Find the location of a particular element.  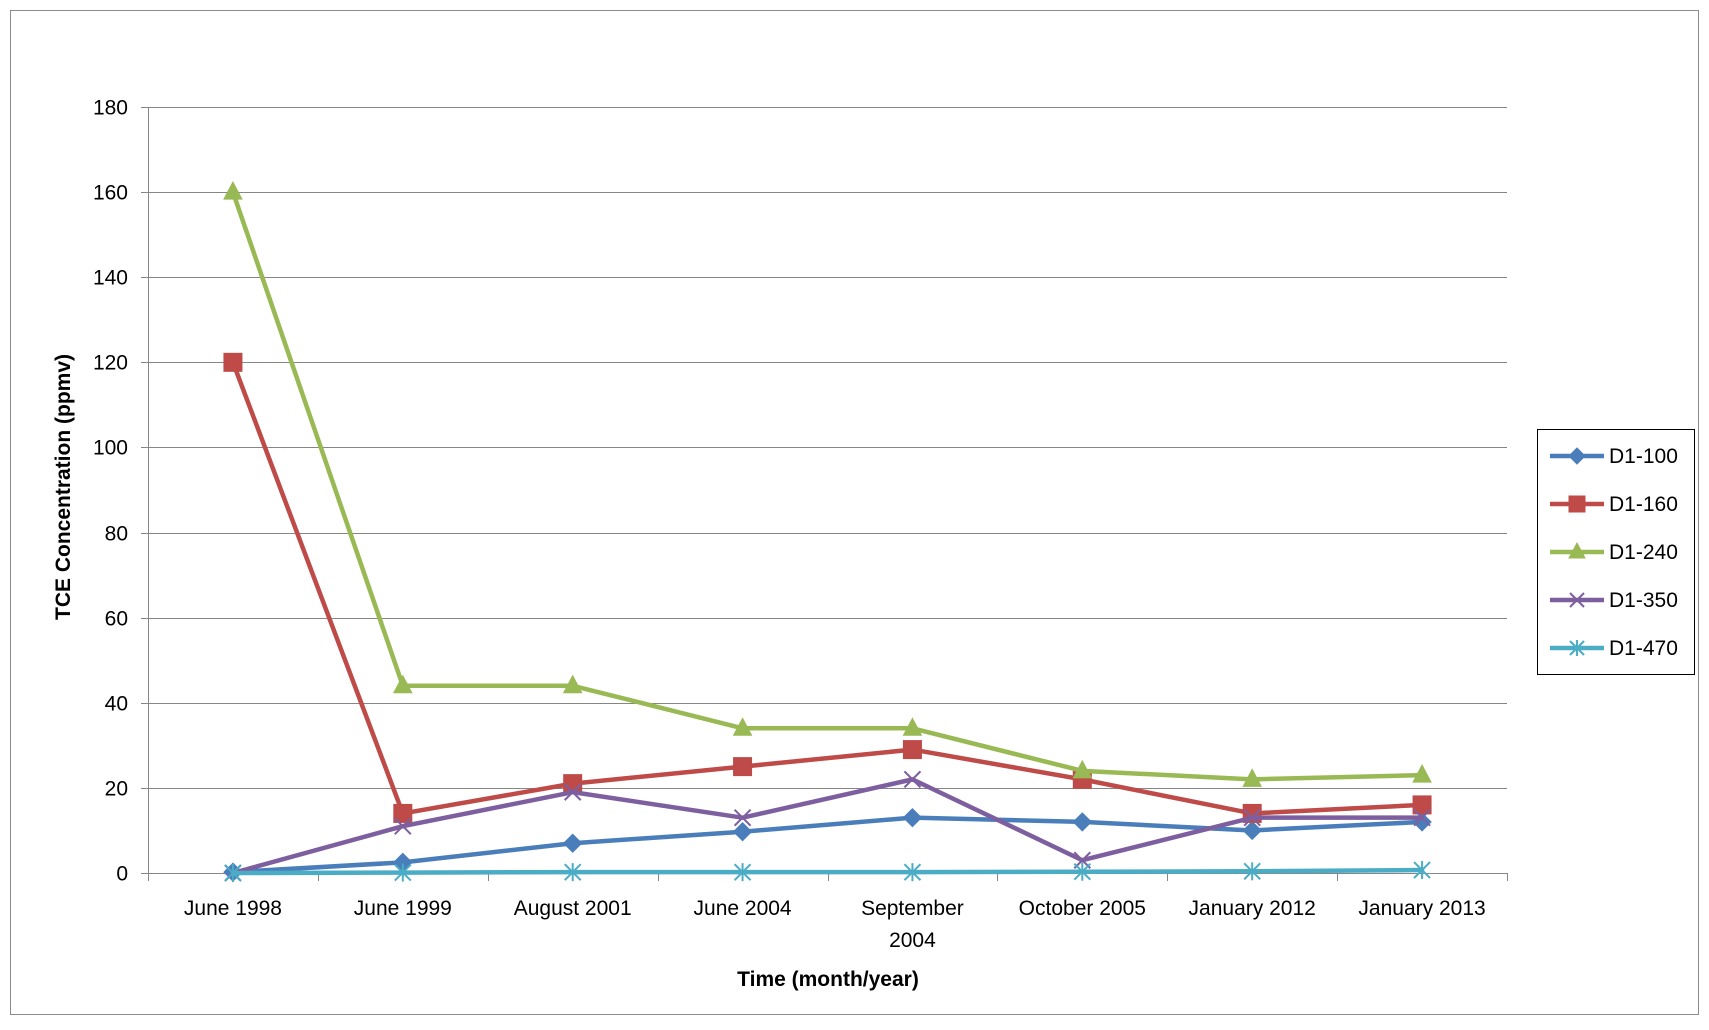

y-tick-label: 40 is located at coordinates (116, 704).